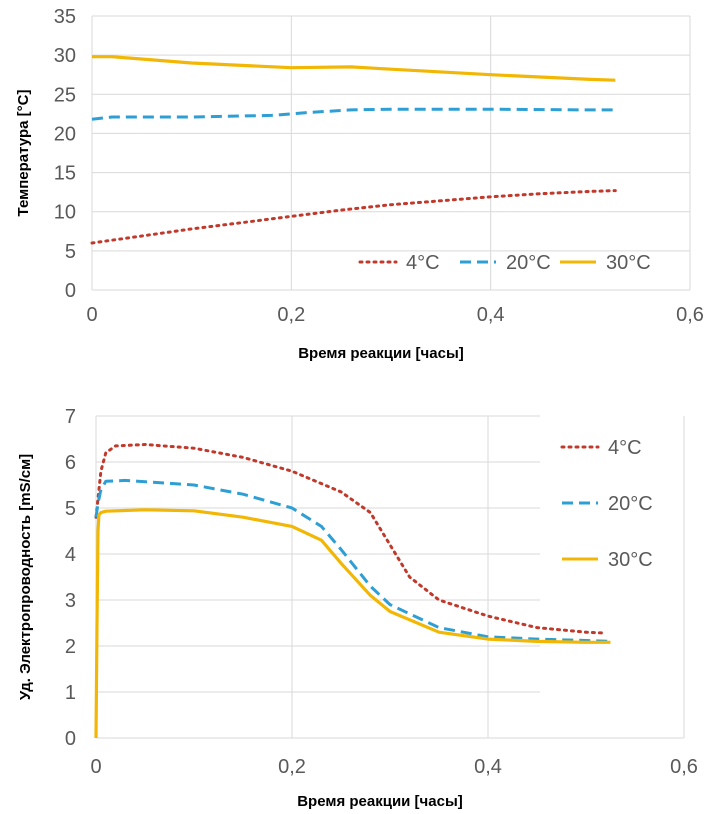  I want to click on y-tick-label: 20, so click(65, 134).